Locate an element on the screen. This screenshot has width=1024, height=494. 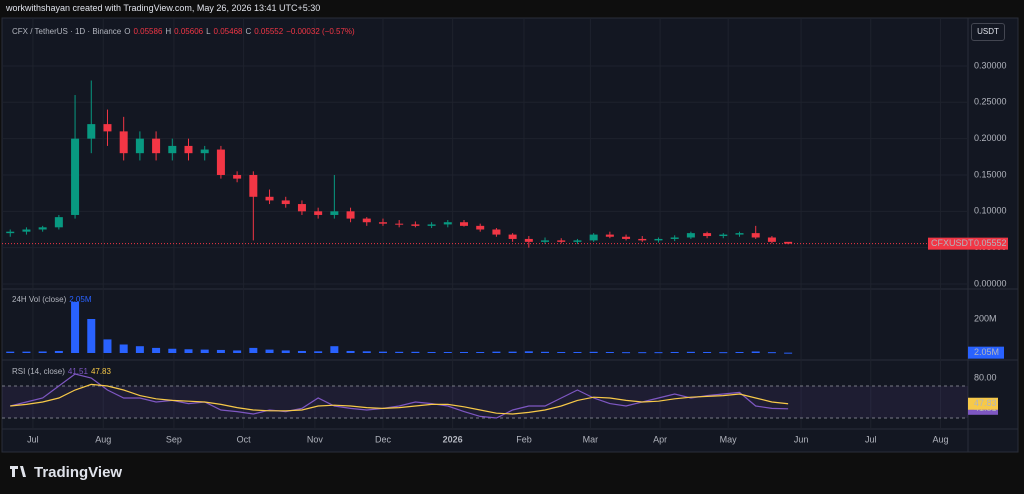
y-tick-label: 0.25000 is located at coordinates (990, 102).